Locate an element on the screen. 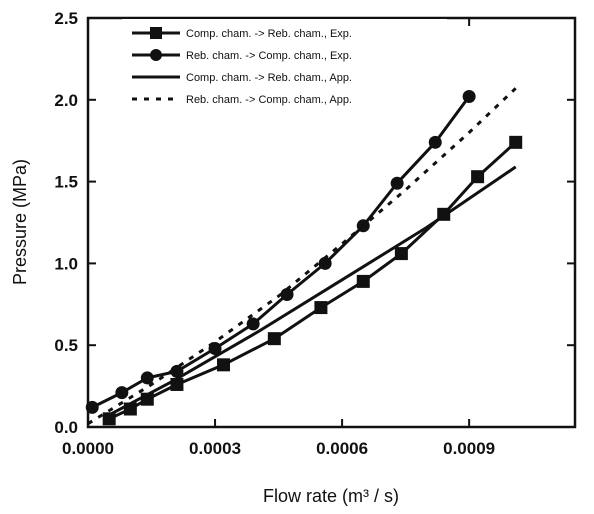 Image resolution: width=594 pixels, height=514 pixels. legend-box is located at coordinates (284, 67).